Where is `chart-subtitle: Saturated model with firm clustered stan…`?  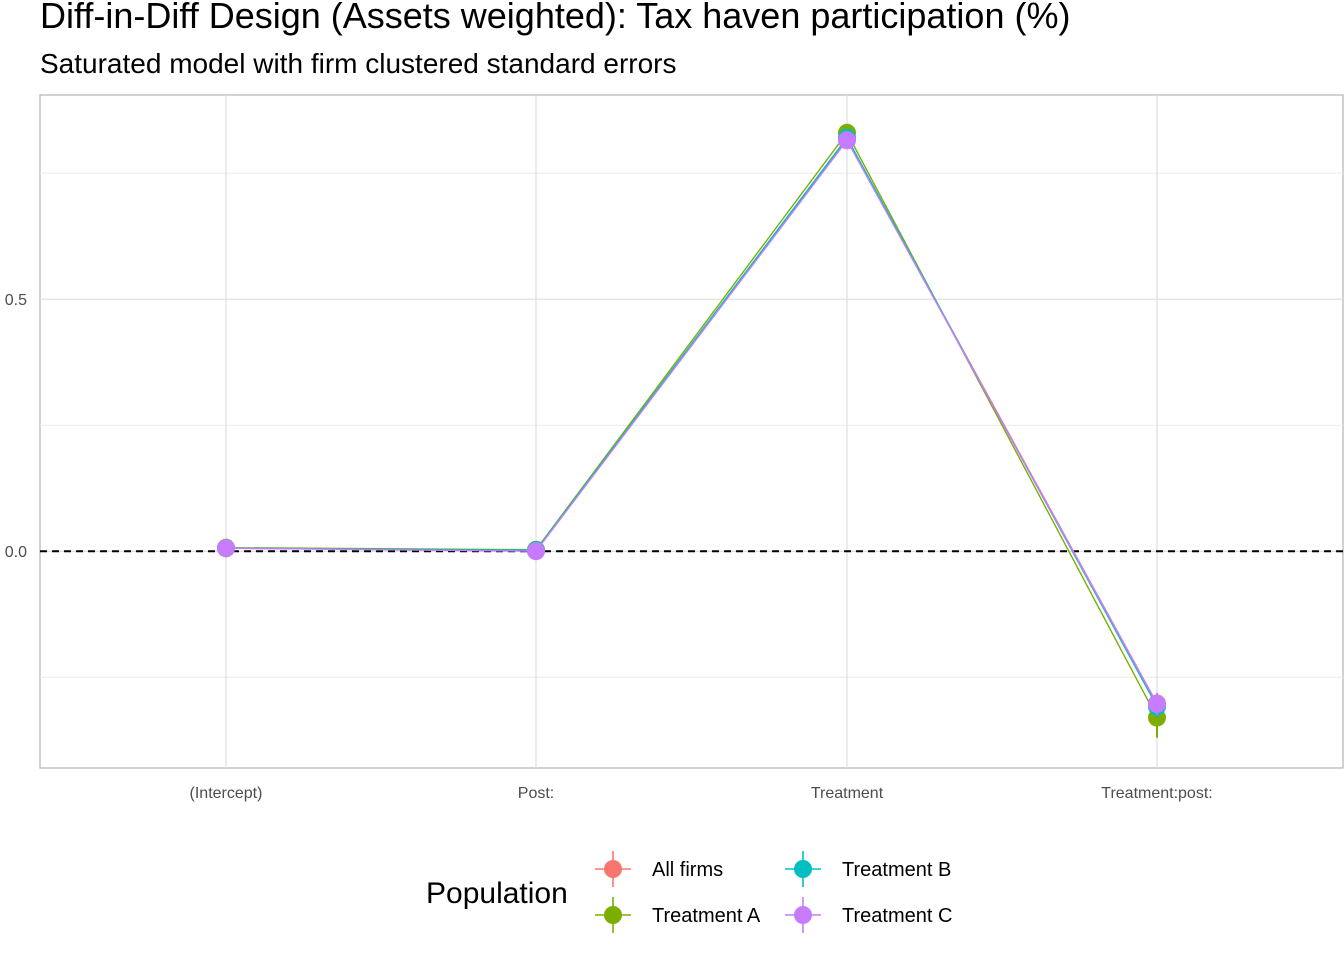 chart-subtitle: Saturated model with firm clustered stan… is located at coordinates (358, 63).